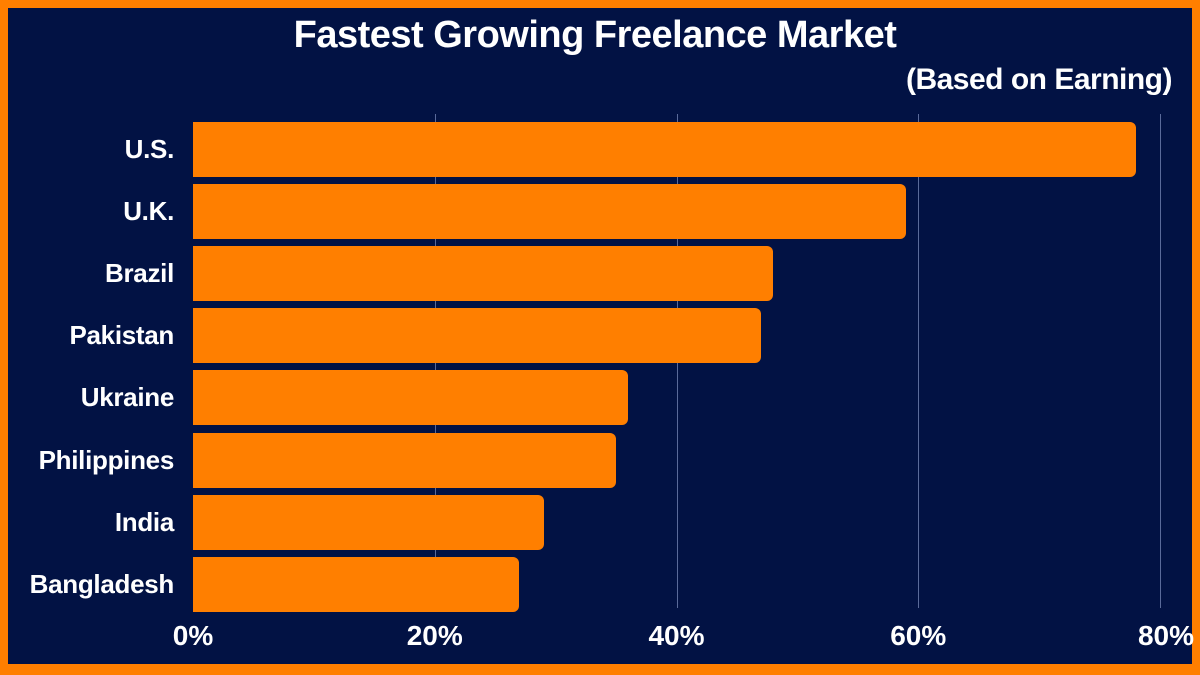  Describe the element at coordinates (121, 335) in the screenshot. I see `category-label: Pakistan` at that location.